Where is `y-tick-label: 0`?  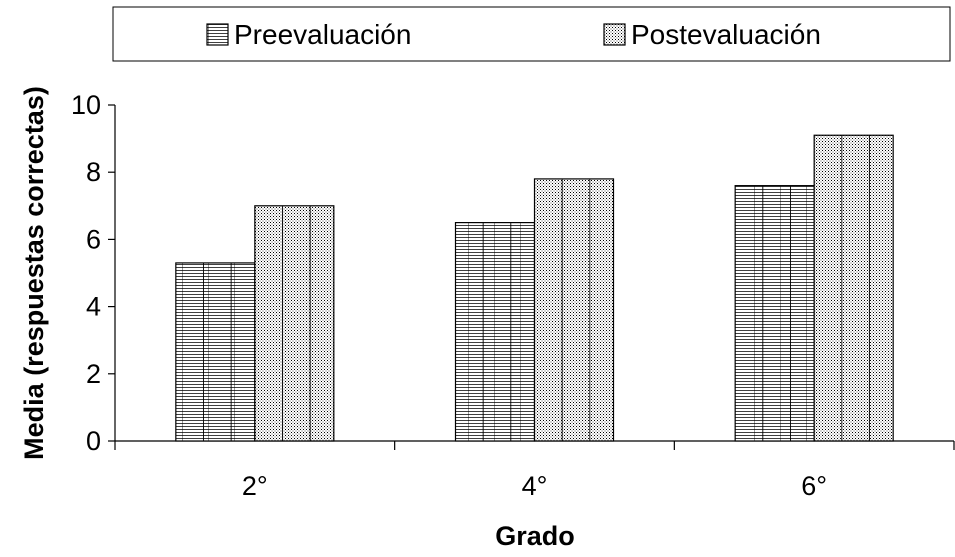 y-tick-label: 0 is located at coordinates (93, 441).